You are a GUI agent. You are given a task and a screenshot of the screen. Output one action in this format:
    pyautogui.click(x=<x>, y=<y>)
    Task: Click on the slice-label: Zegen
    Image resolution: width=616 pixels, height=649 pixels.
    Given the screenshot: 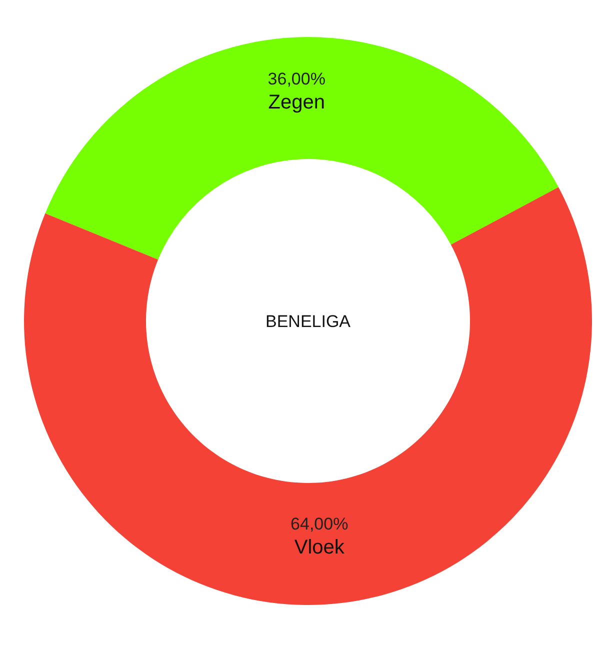 What is the action you would take?
    pyautogui.click(x=296, y=102)
    